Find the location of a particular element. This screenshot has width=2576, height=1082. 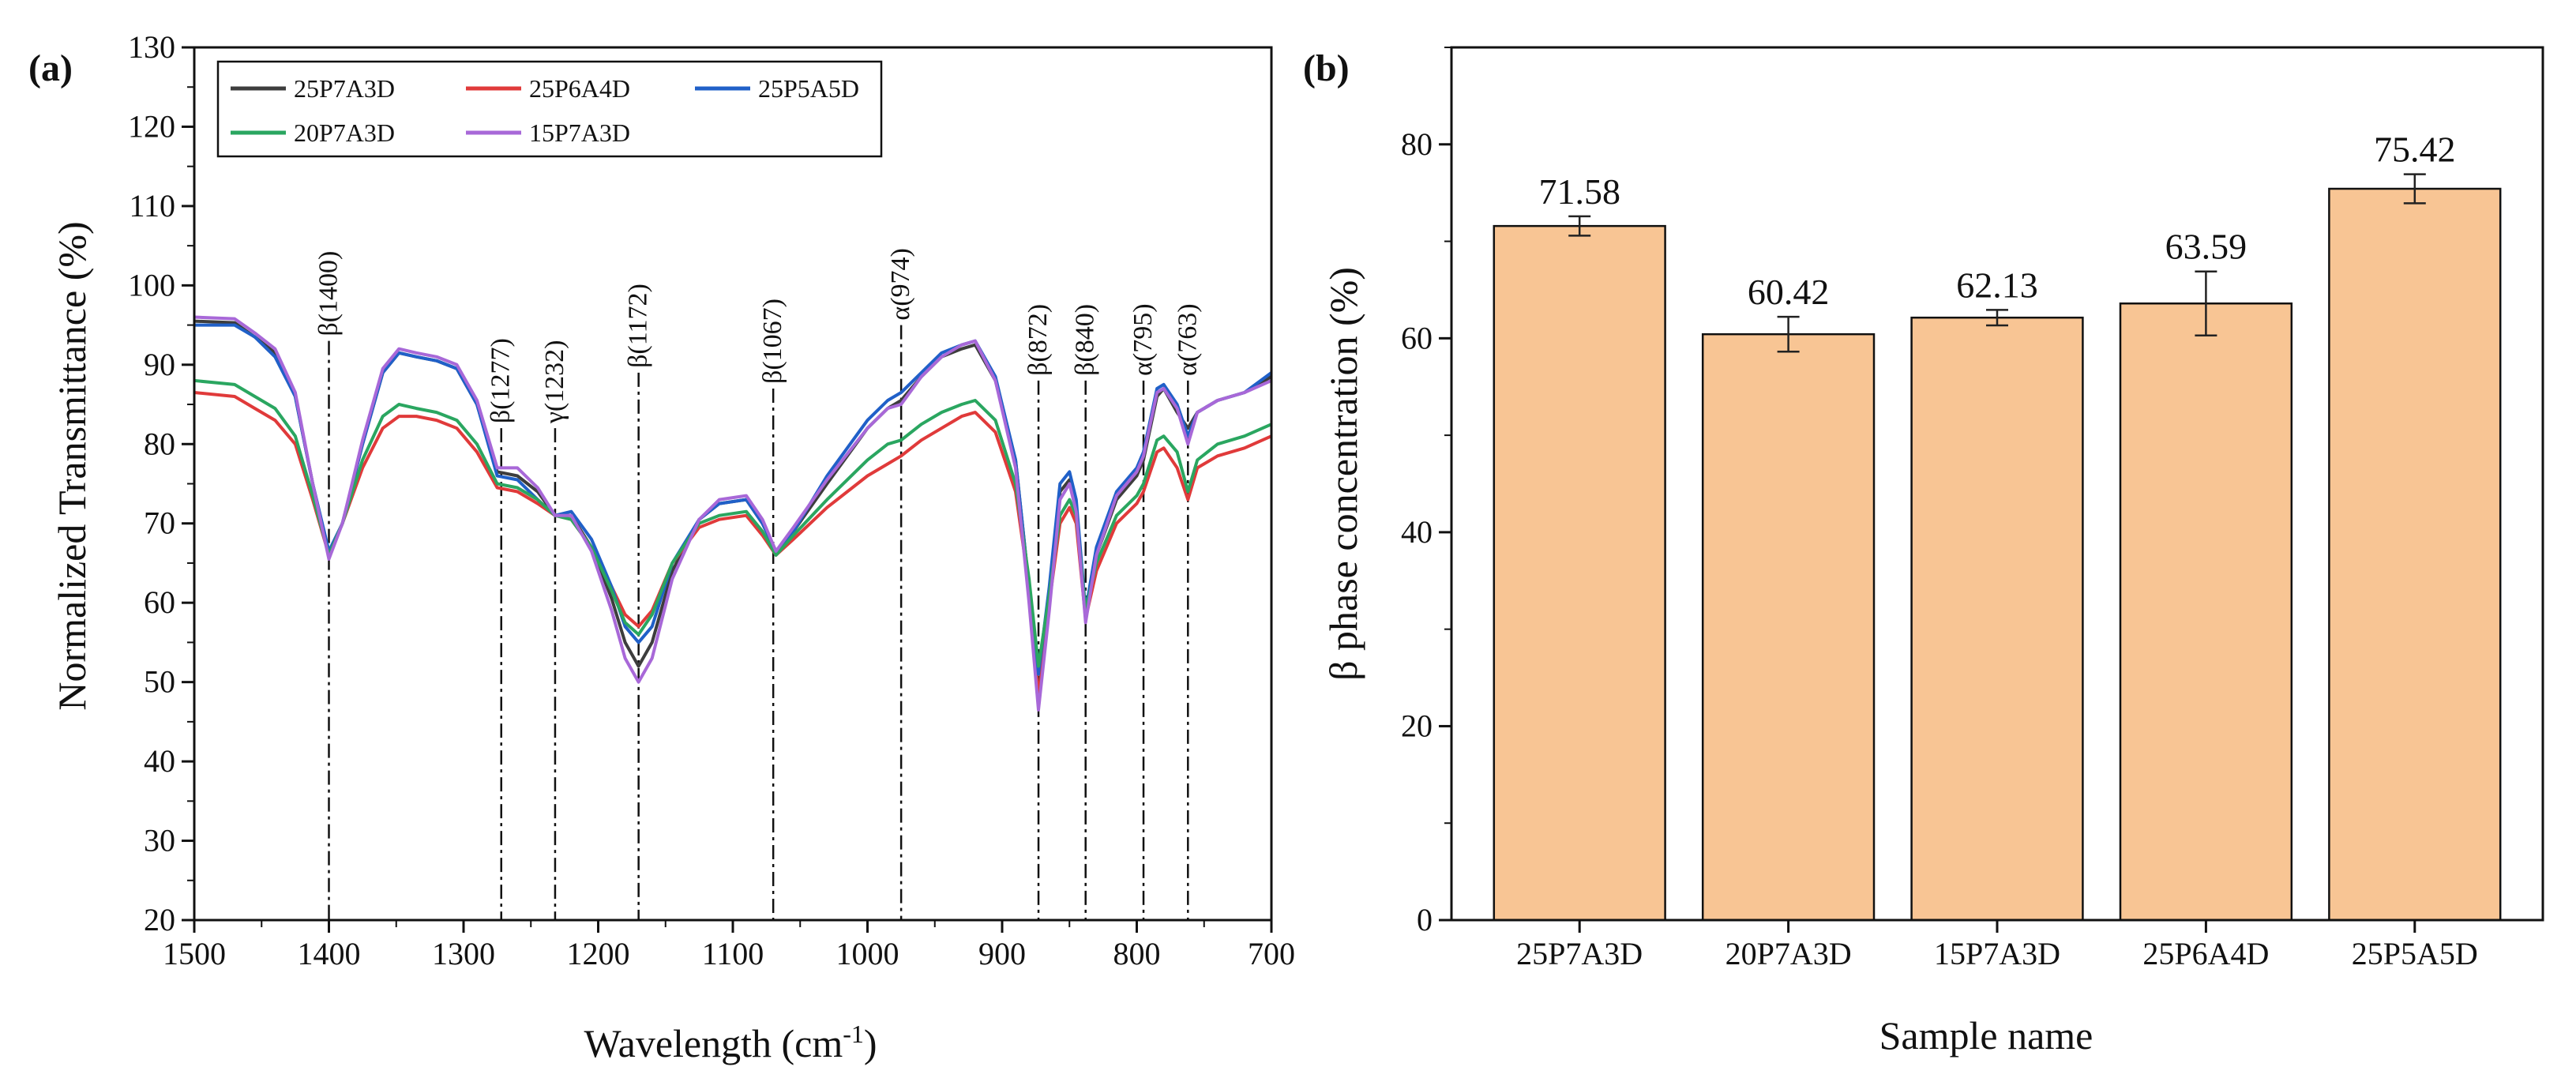

y-tick-label: 130 is located at coordinates (151, 47).